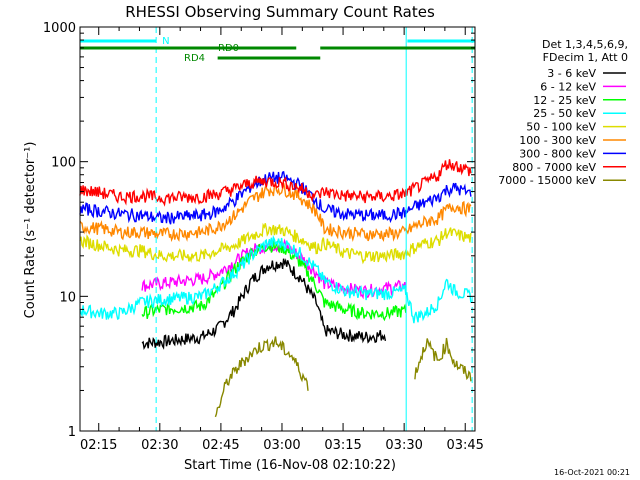  I want to click on legend-label: 6 - 12 keV, so click(568, 86).